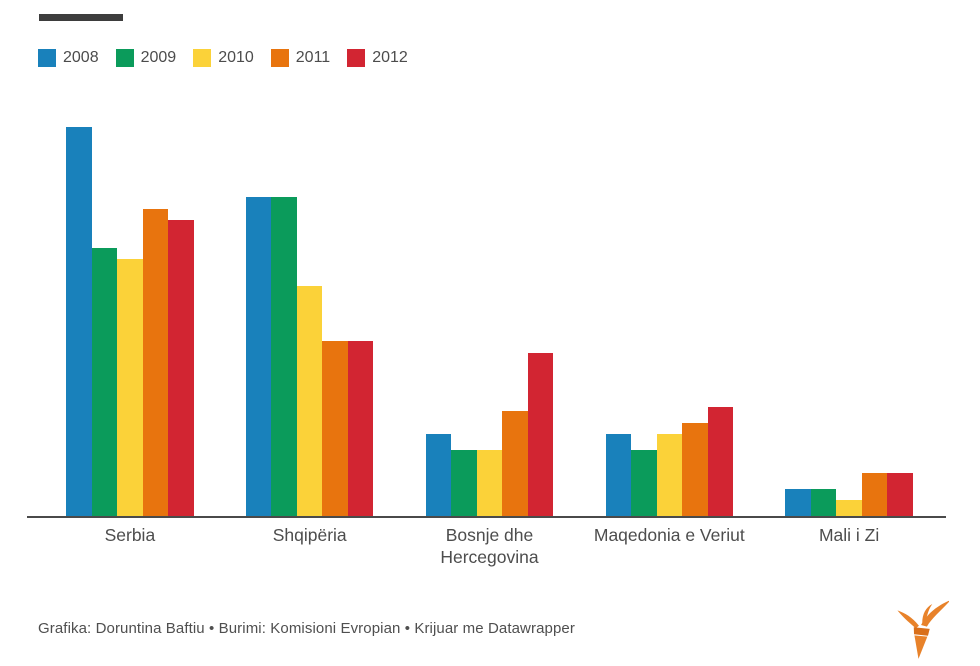 Image resolution: width=980 pixels, height=666 pixels. What do you see at coordinates (486, 517) in the screenshot?
I see `x-axis-baseline` at bounding box center [486, 517].